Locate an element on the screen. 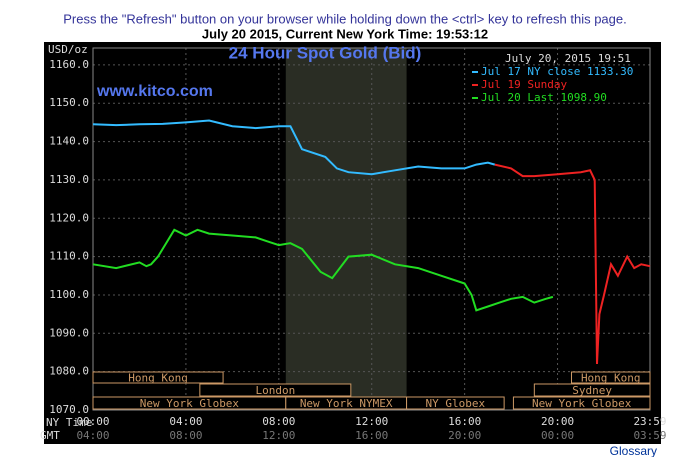  x-tick-label: 00:00 is located at coordinates (92, 421).